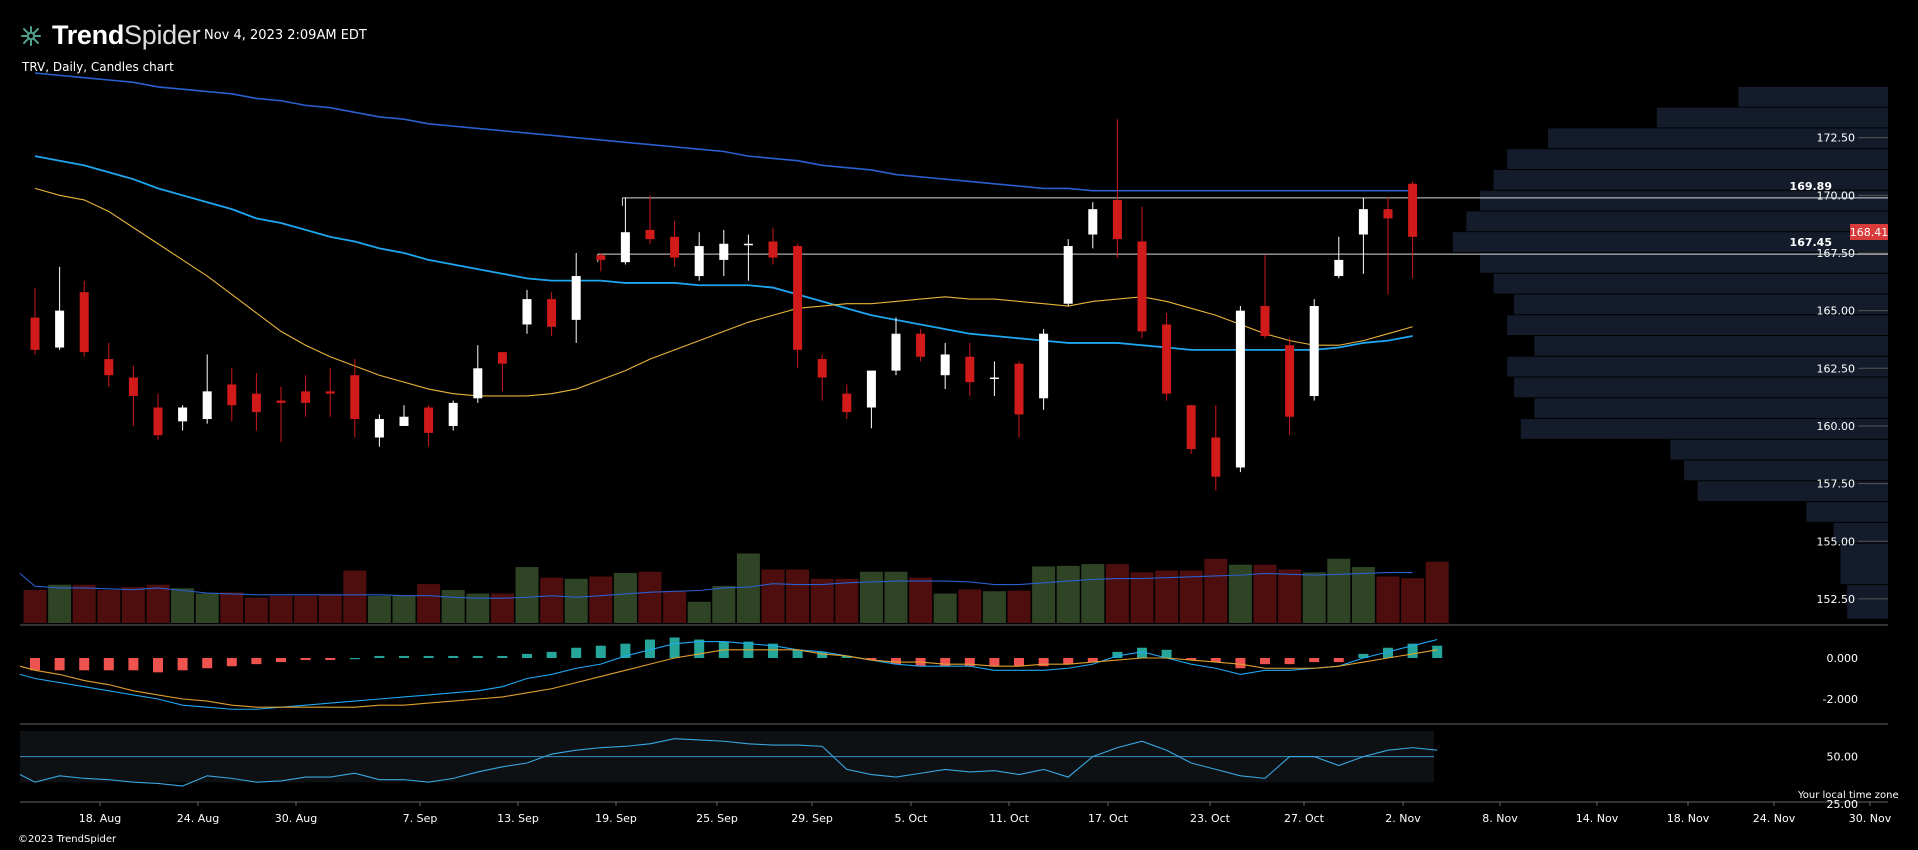  I want to click on time-axis-label: 27. Oct, so click(1304, 818).